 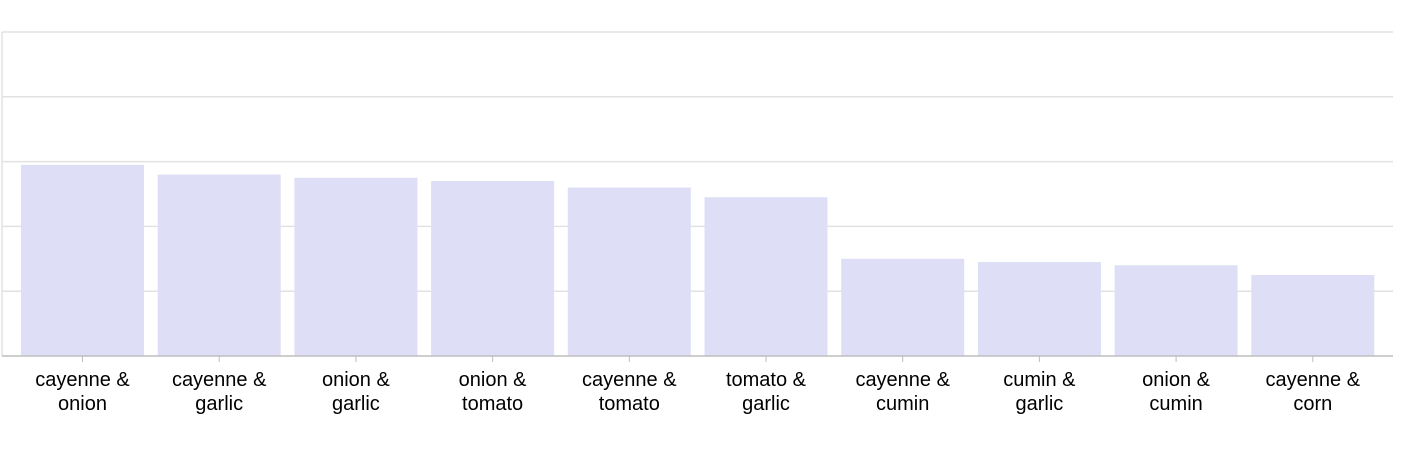 What do you see at coordinates (82, 392) in the screenshot?
I see `x-tick-label: cayenne & onion` at bounding box center [82, 392].